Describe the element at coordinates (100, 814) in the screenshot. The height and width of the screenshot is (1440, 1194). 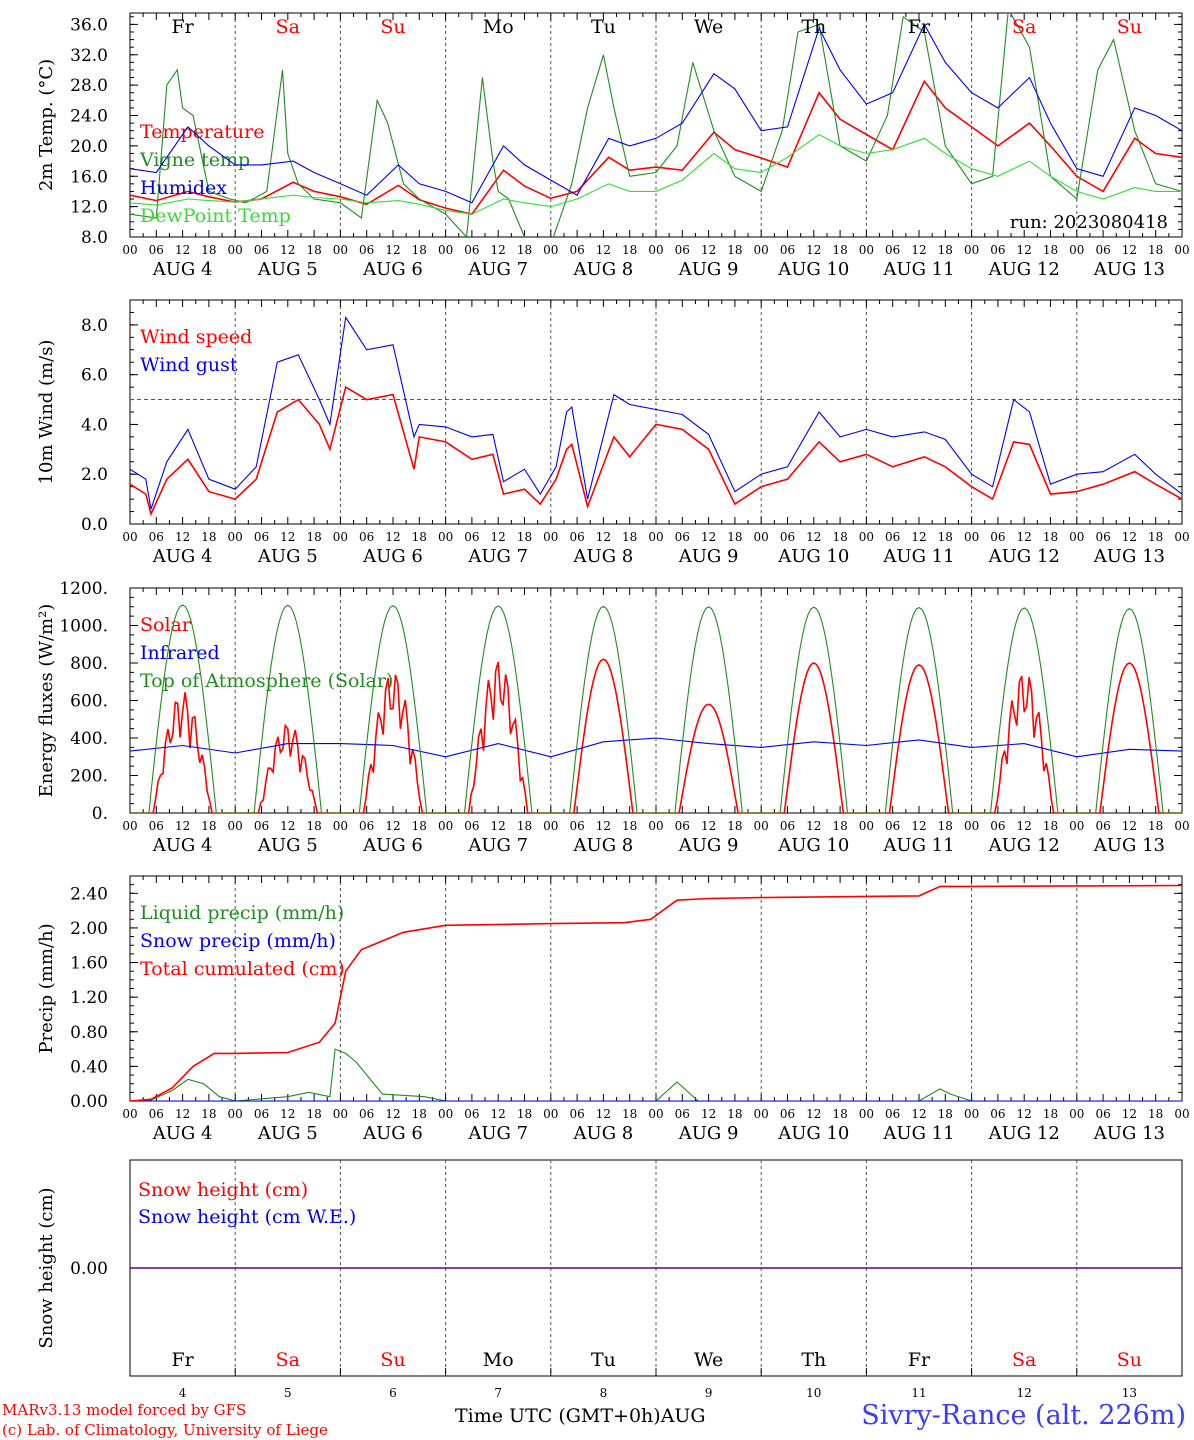
I see `y-tick-label: 0.` at that location.